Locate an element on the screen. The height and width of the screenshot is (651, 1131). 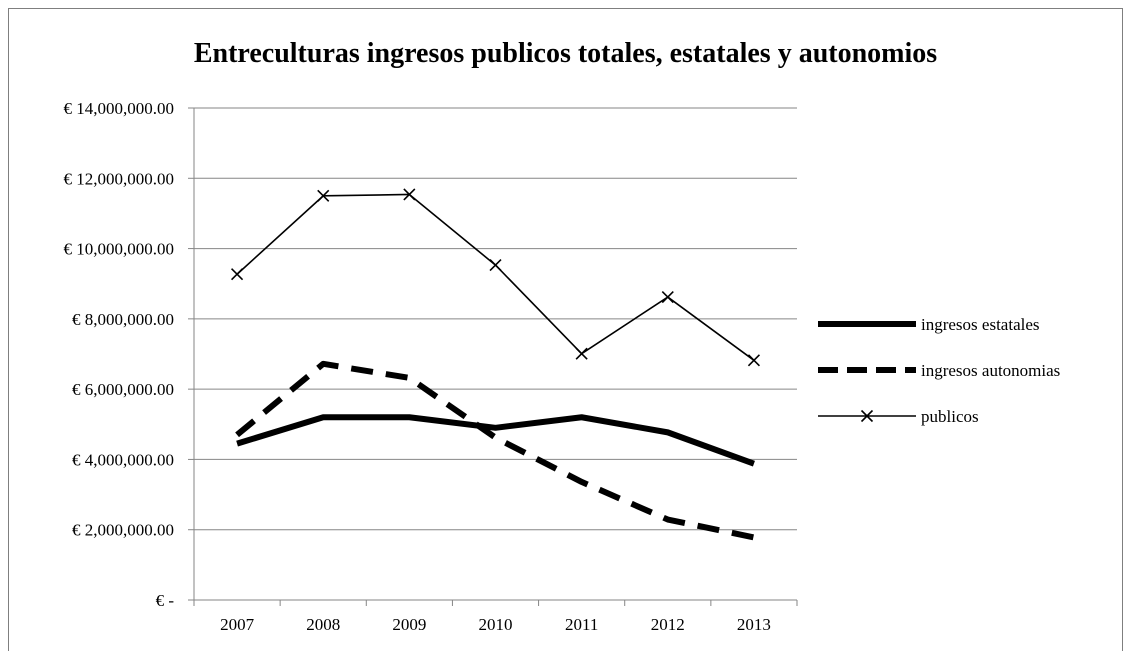
x-tick-label: 2010 is located at coordinates (496, 624).